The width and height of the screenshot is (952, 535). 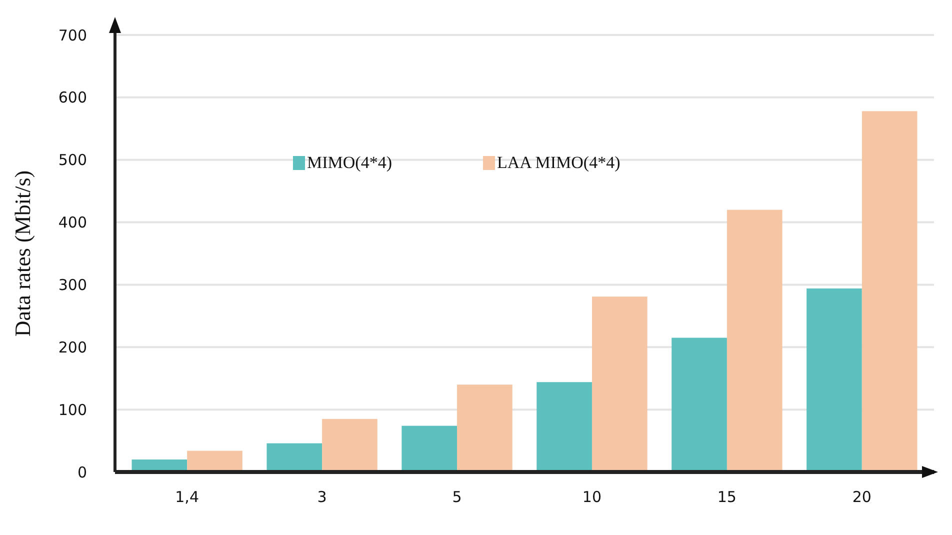 What do you see at coordinates (72, 35) in the screenshot?
I see `y-tick-label: 700` at bounding box center [72, 35].